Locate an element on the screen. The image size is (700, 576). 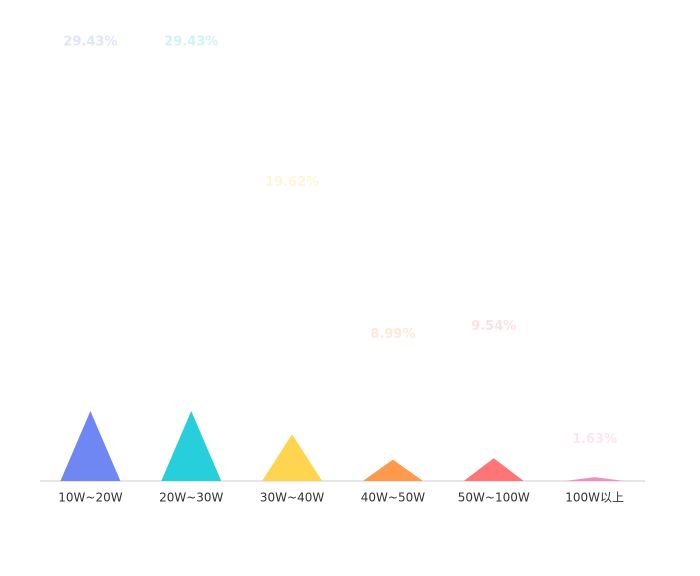
x-tick-label: 100W以上 is located at coordinates (594, 498).